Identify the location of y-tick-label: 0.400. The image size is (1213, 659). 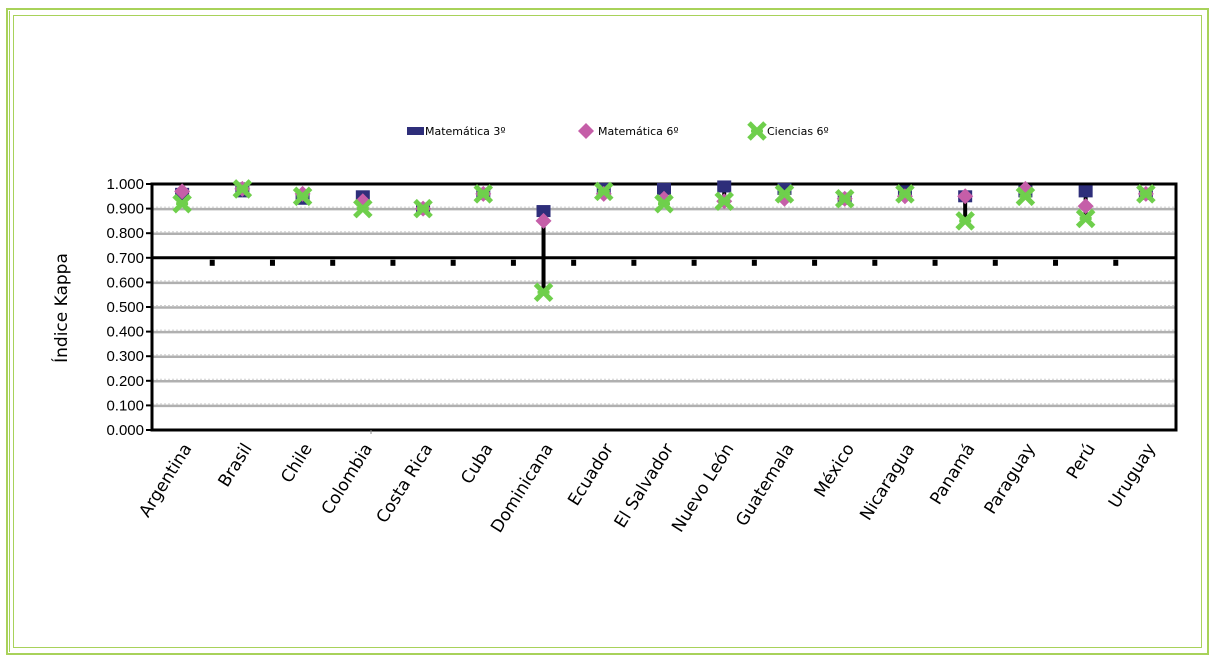
(125, 332).